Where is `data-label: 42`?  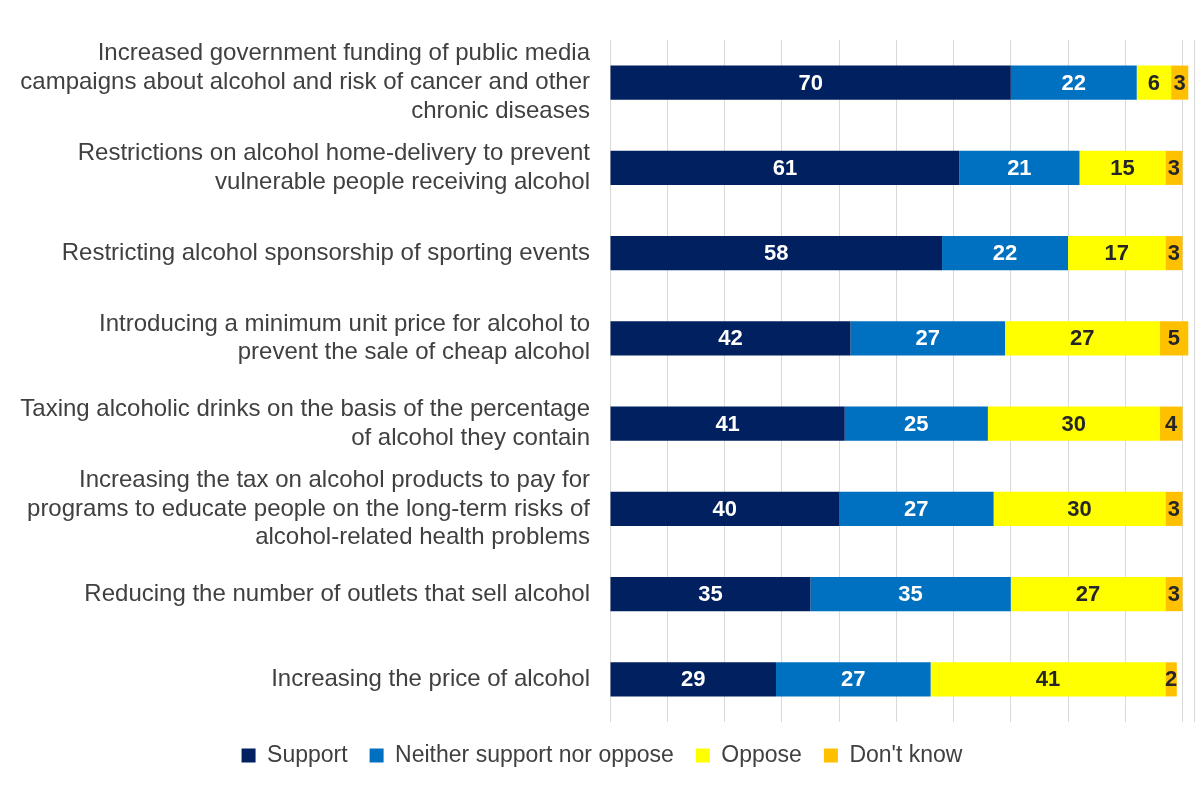 data-label: 42 is located at coordinates (730, 338).